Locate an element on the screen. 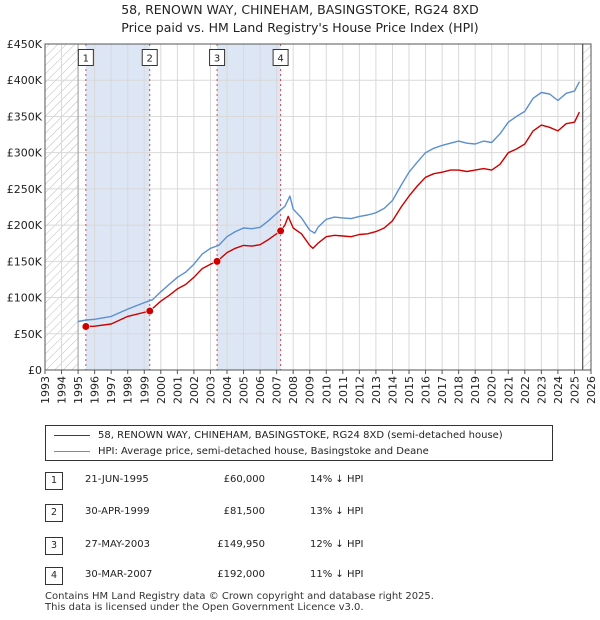 The height and width of the screenshot is (620, 600). legend-swatch-hpi is located at coordinates (72, 451).